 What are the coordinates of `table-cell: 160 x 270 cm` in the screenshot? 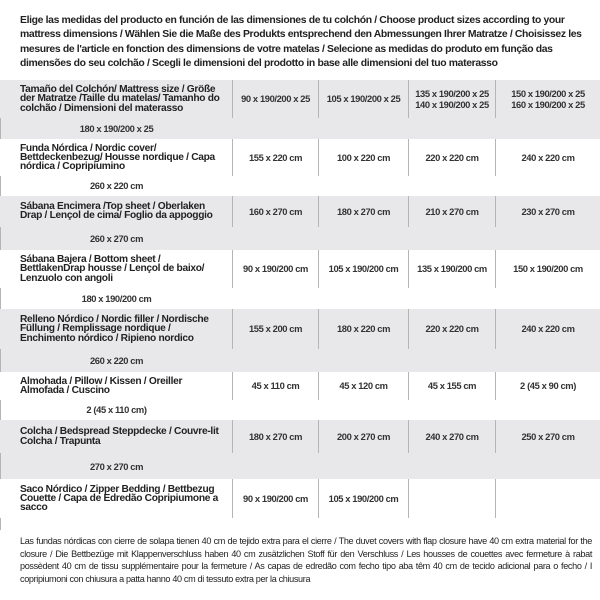 It's located at (275, 211).